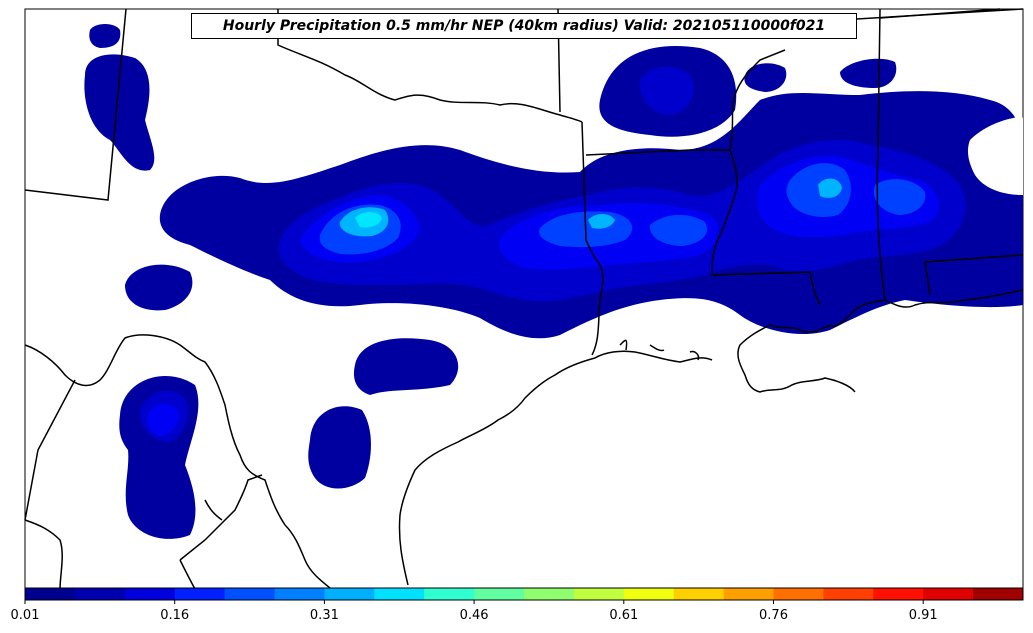 This screenshot has width=1033, height=633. I want to click on colorbar-tick-label: 0.91, so click(923, 615).